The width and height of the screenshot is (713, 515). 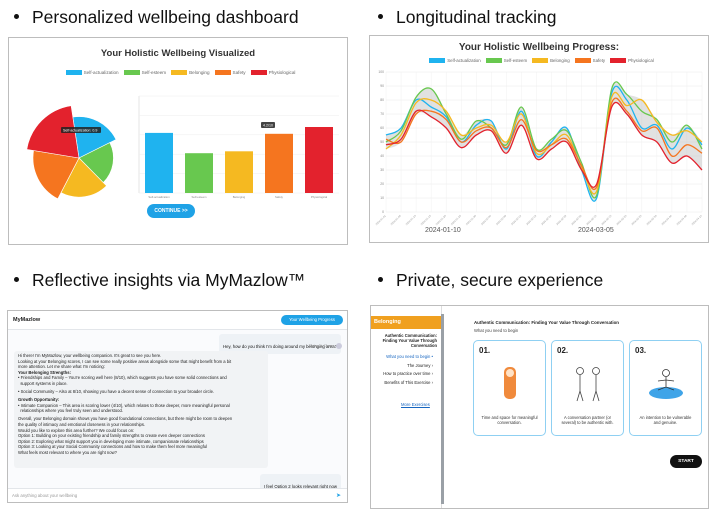 I want to click on series-line-self-esteem, so click(x=544, y=140).